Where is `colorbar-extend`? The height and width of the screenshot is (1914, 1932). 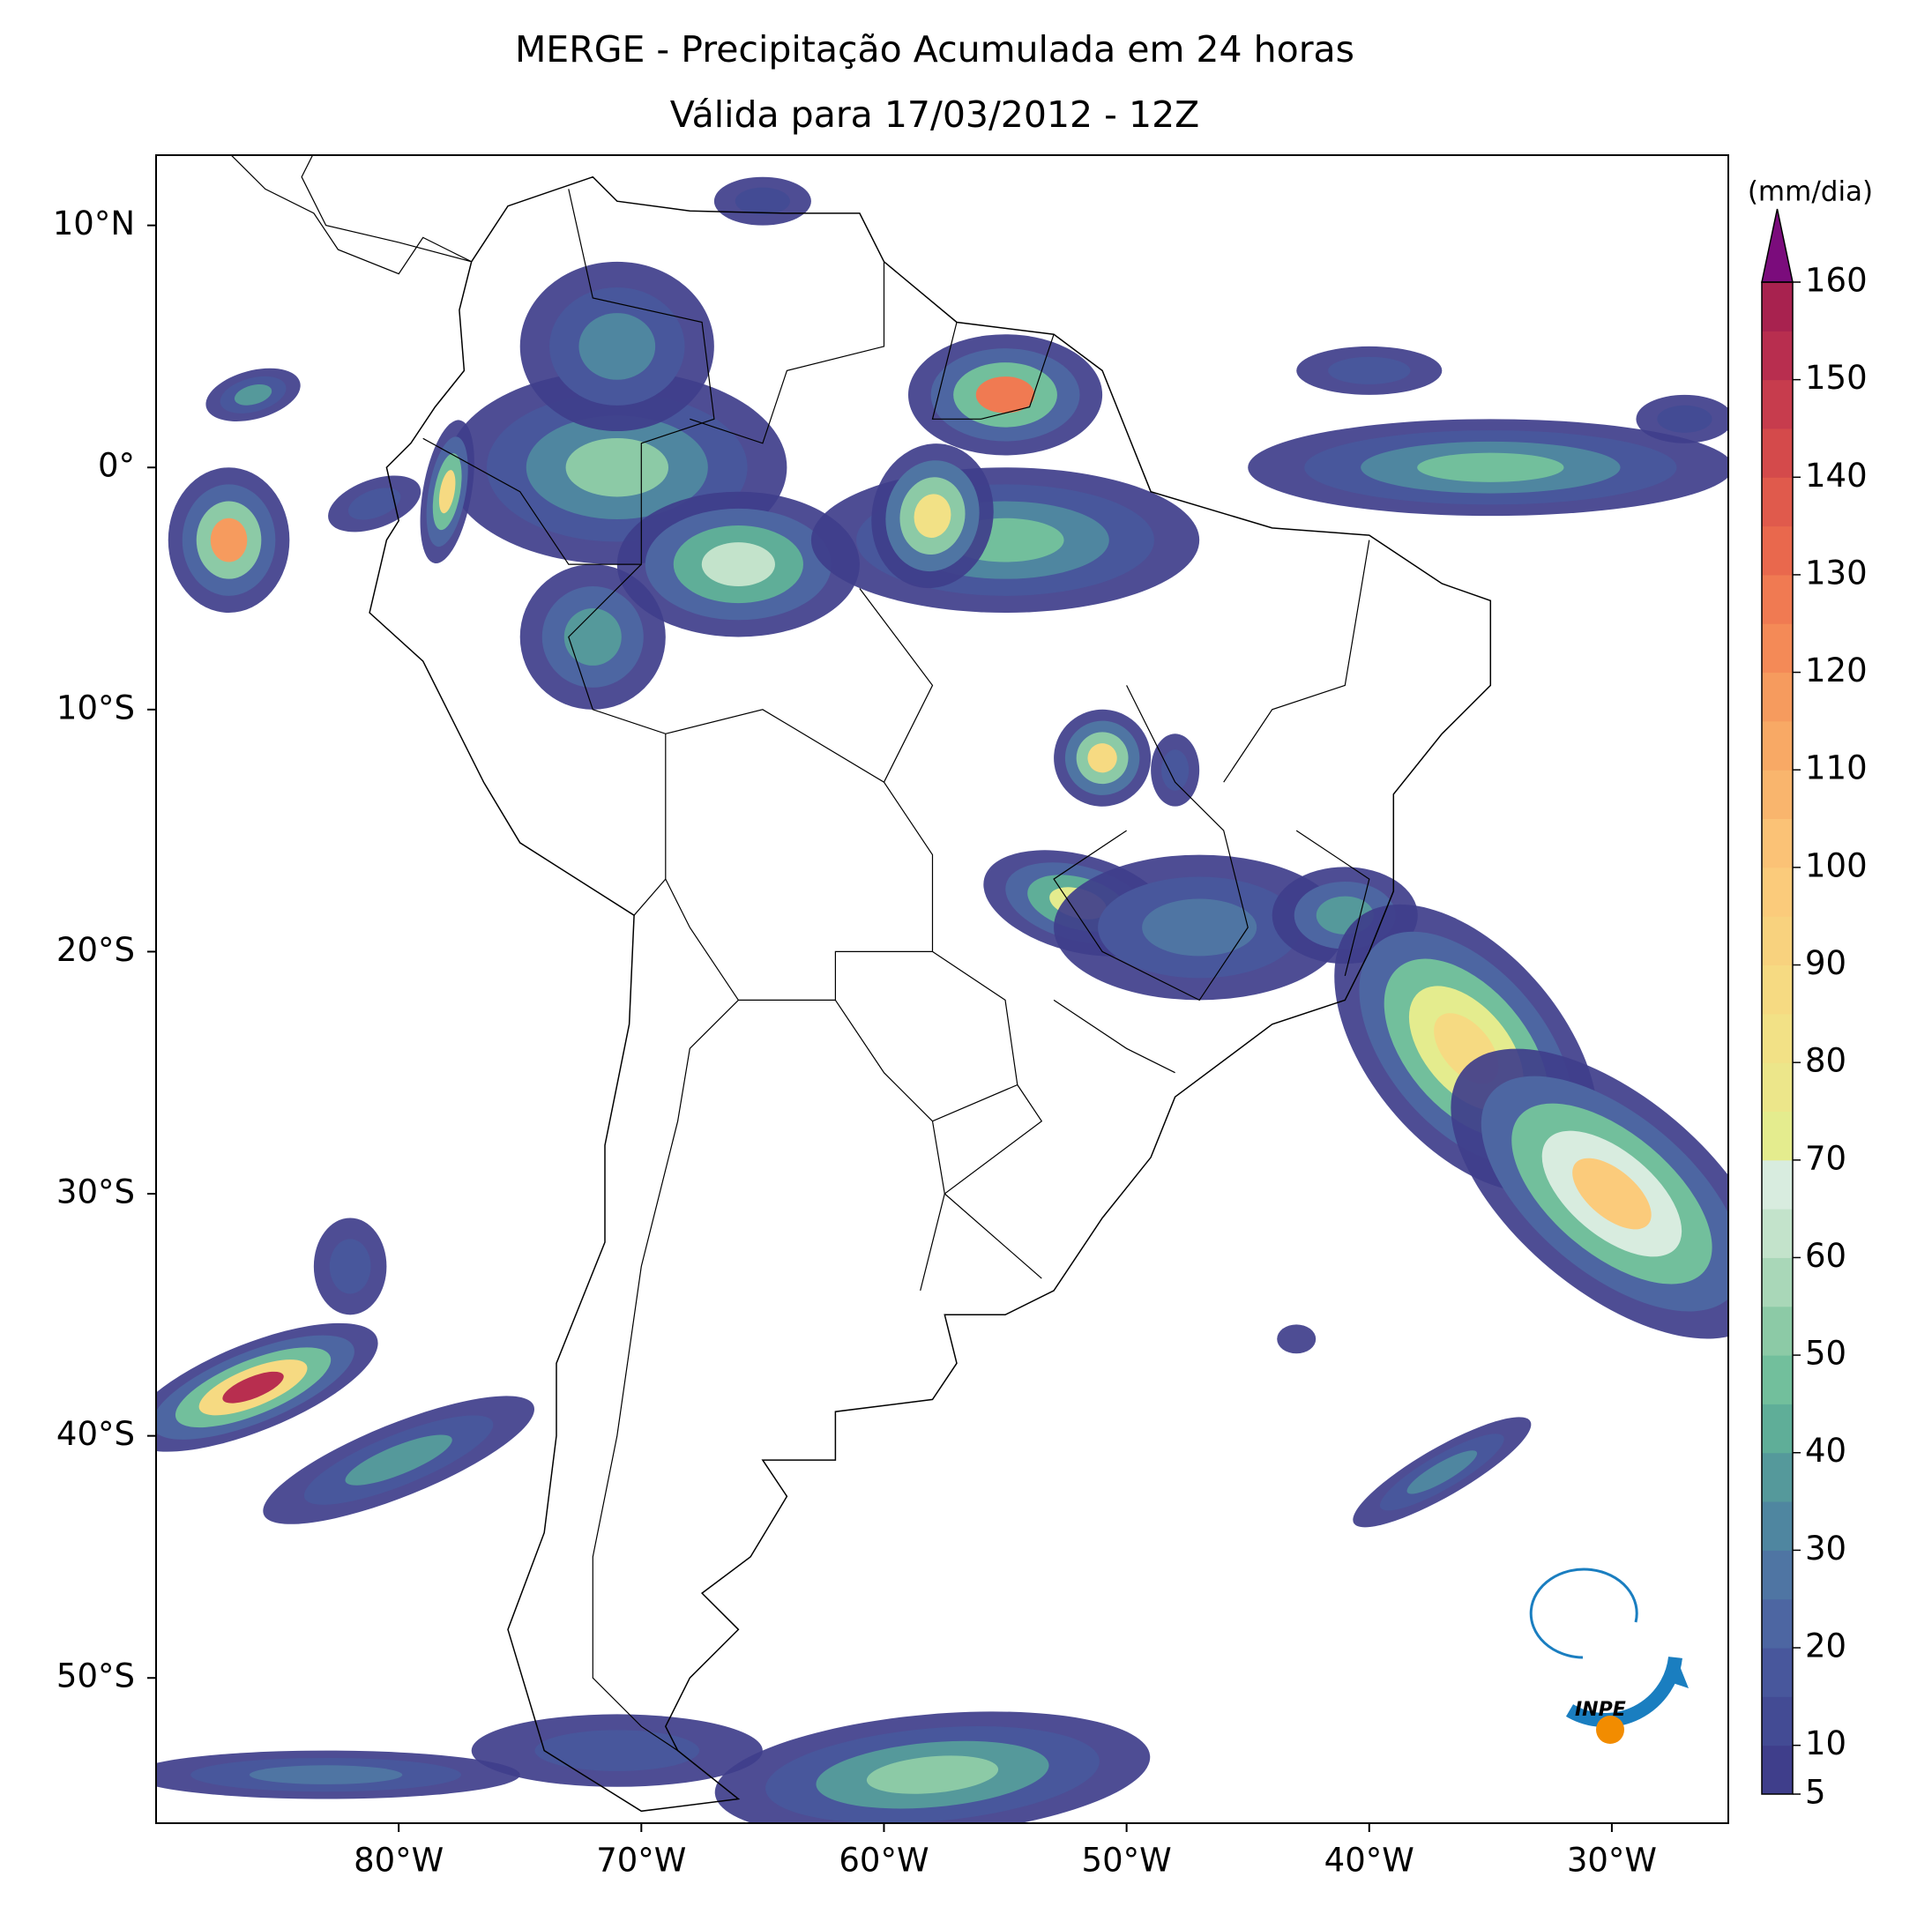 colorbar-extend is located at coordinates (1777, 245).